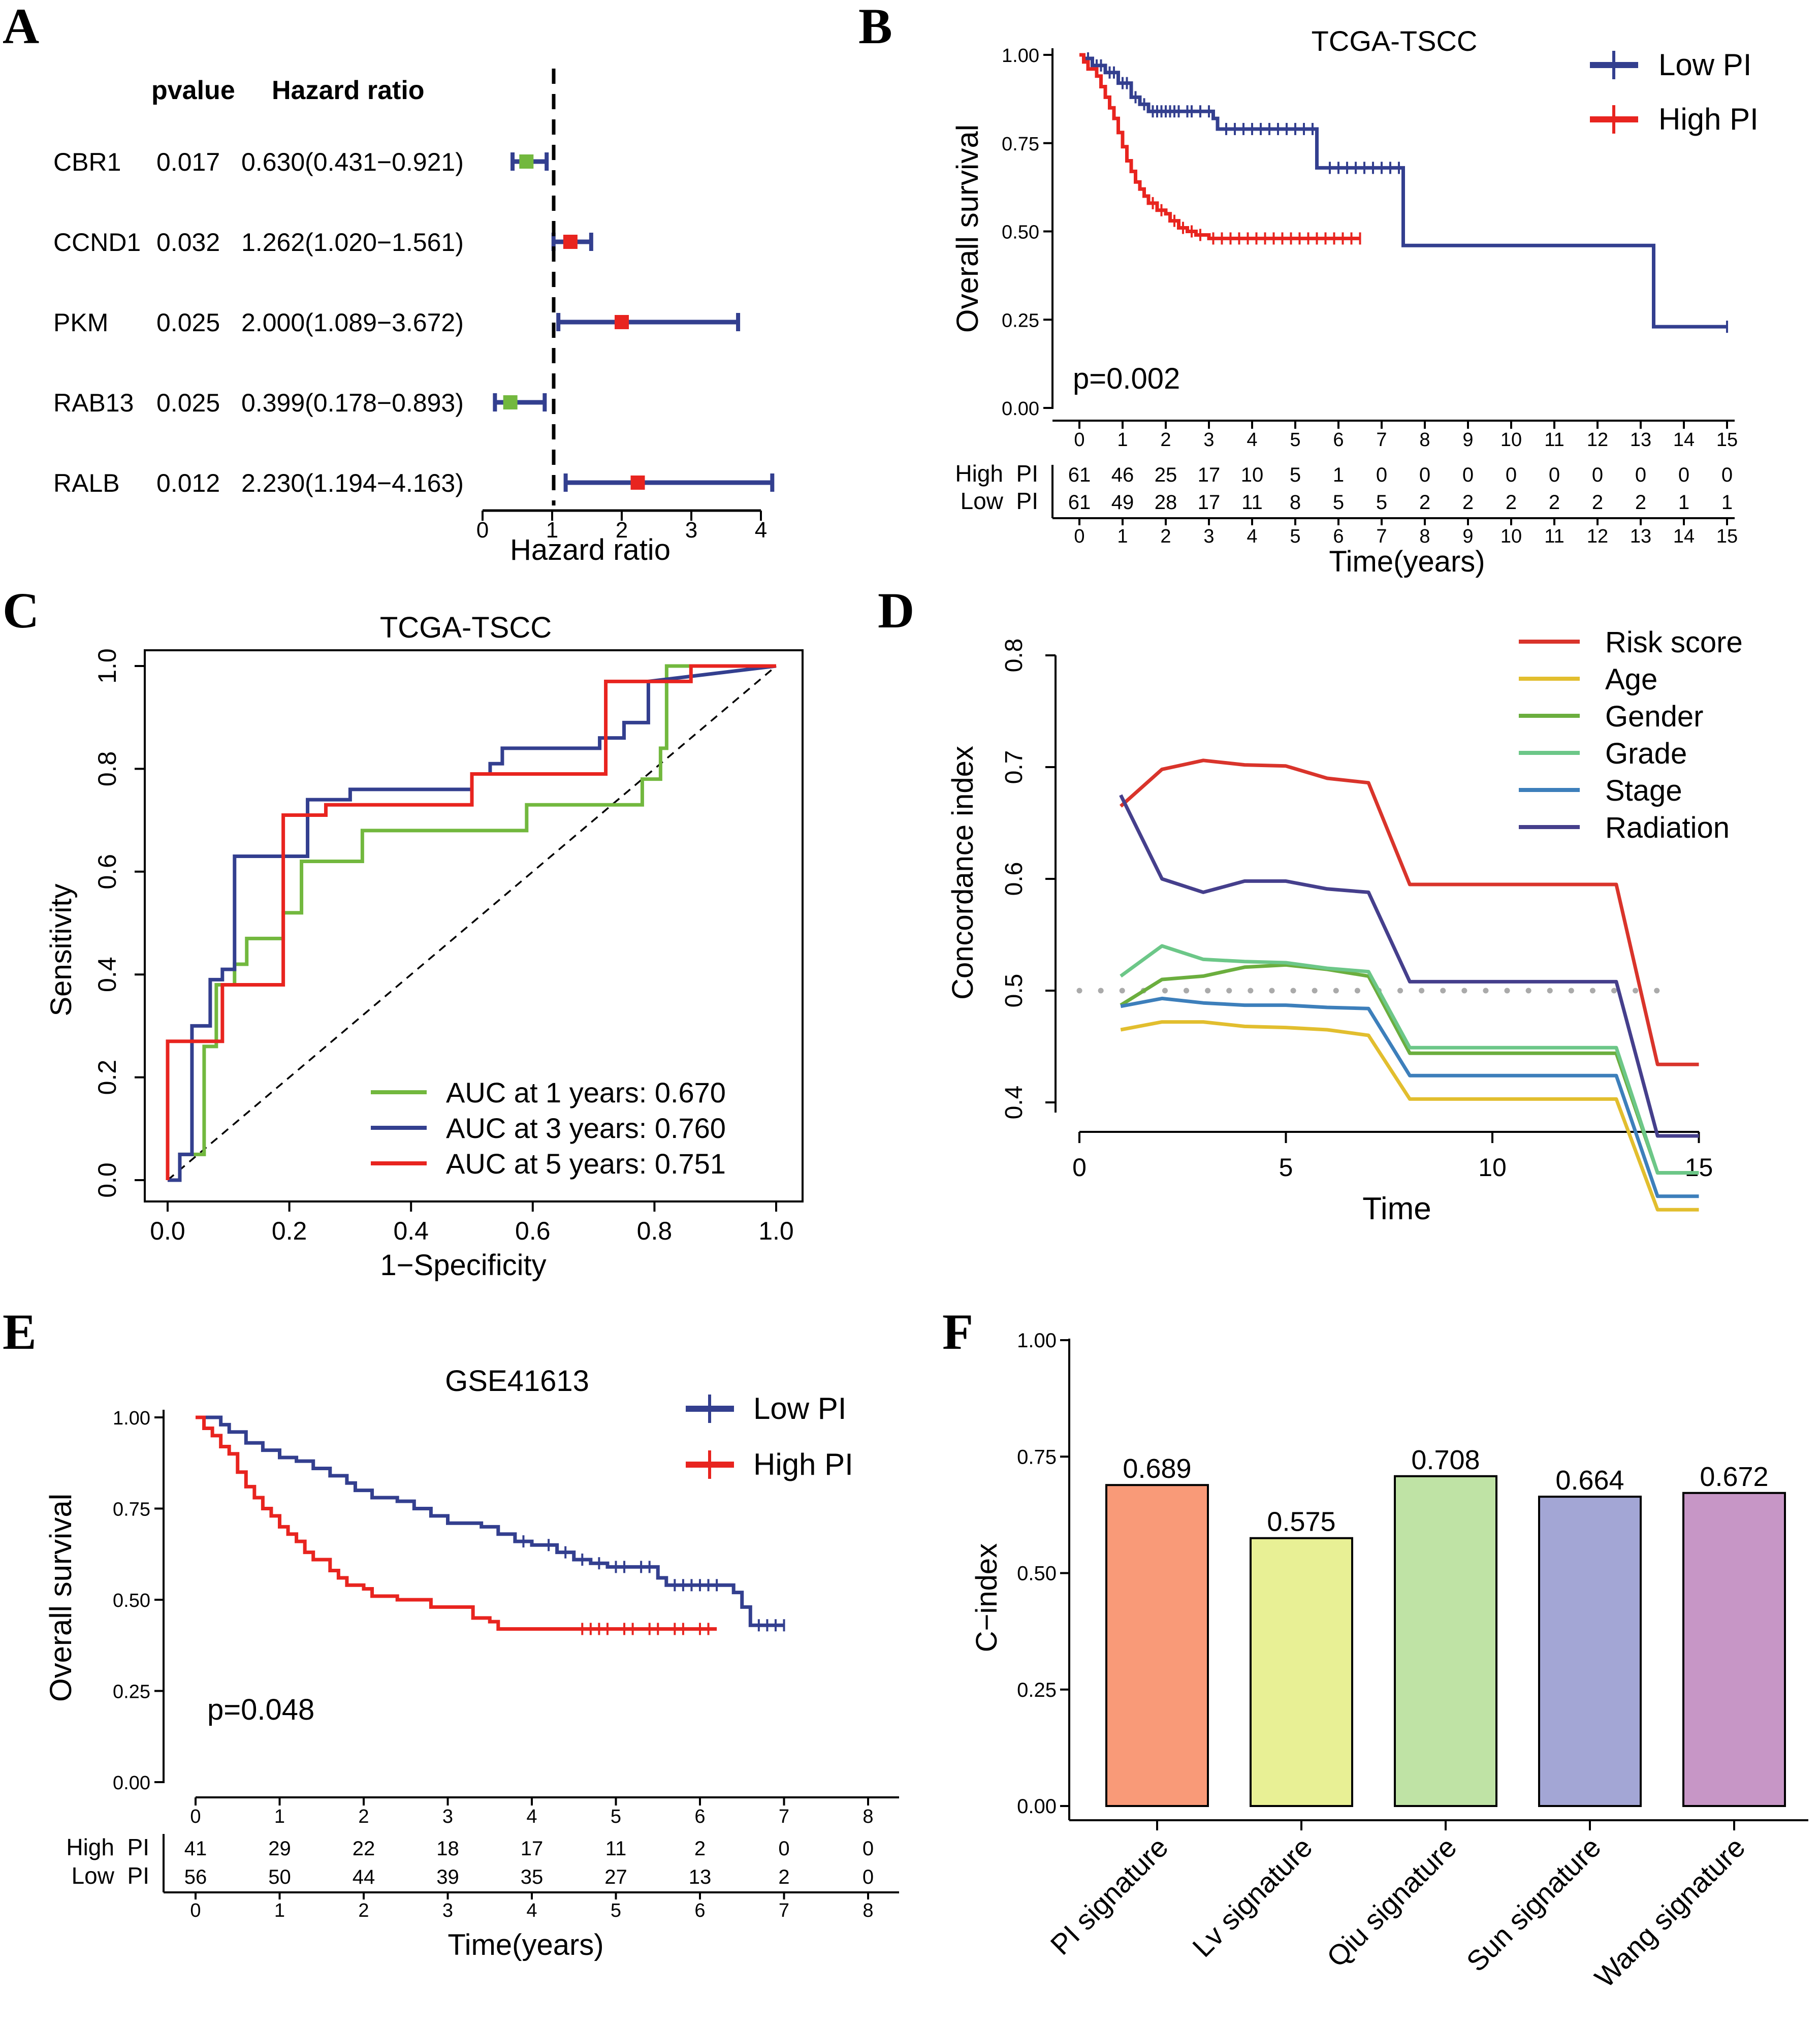 Image resolution: width=1820 pixels, height=2027 pixels. I want to click on bar-category-label: Qiu signature, so click(1391, 1902).